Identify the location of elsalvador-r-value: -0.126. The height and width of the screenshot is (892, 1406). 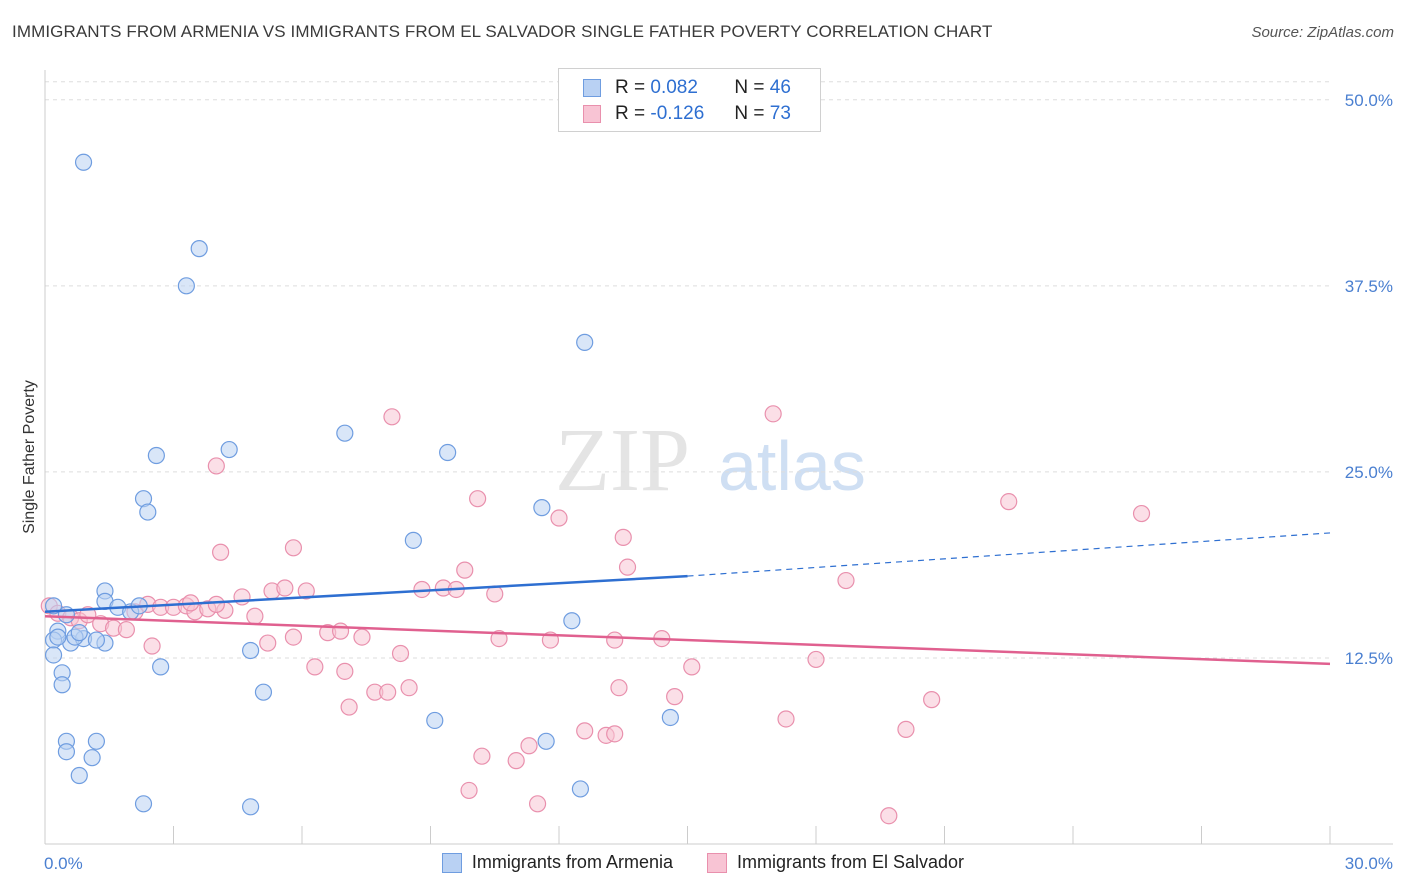
(677, 113).